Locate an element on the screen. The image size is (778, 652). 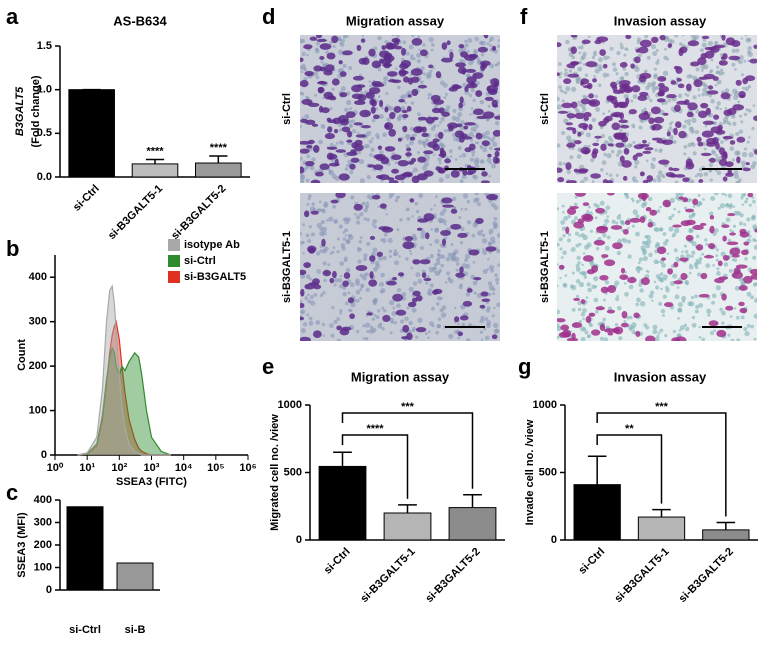
x-tick-label: si-Ctrl is located at coordinates (337, 561).